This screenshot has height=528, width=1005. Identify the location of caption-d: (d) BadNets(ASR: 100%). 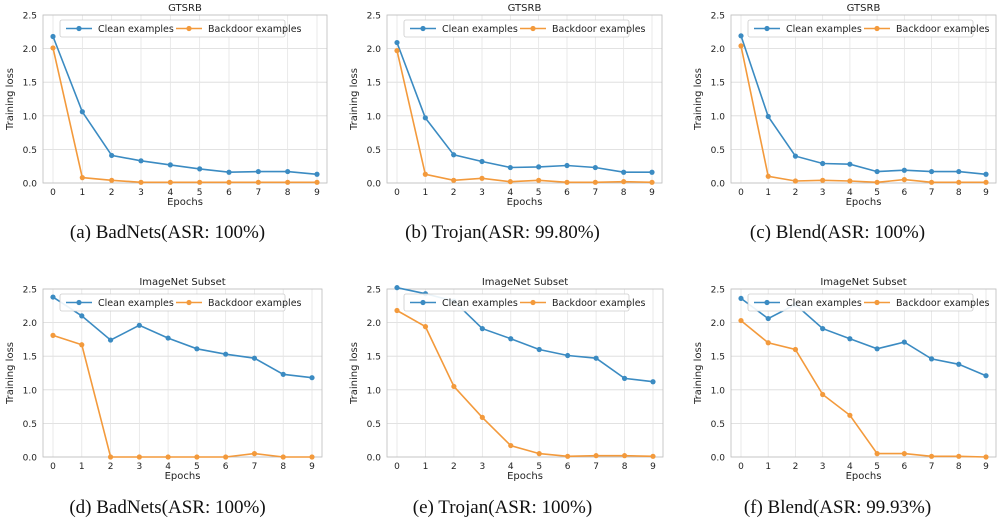
(167, 507).